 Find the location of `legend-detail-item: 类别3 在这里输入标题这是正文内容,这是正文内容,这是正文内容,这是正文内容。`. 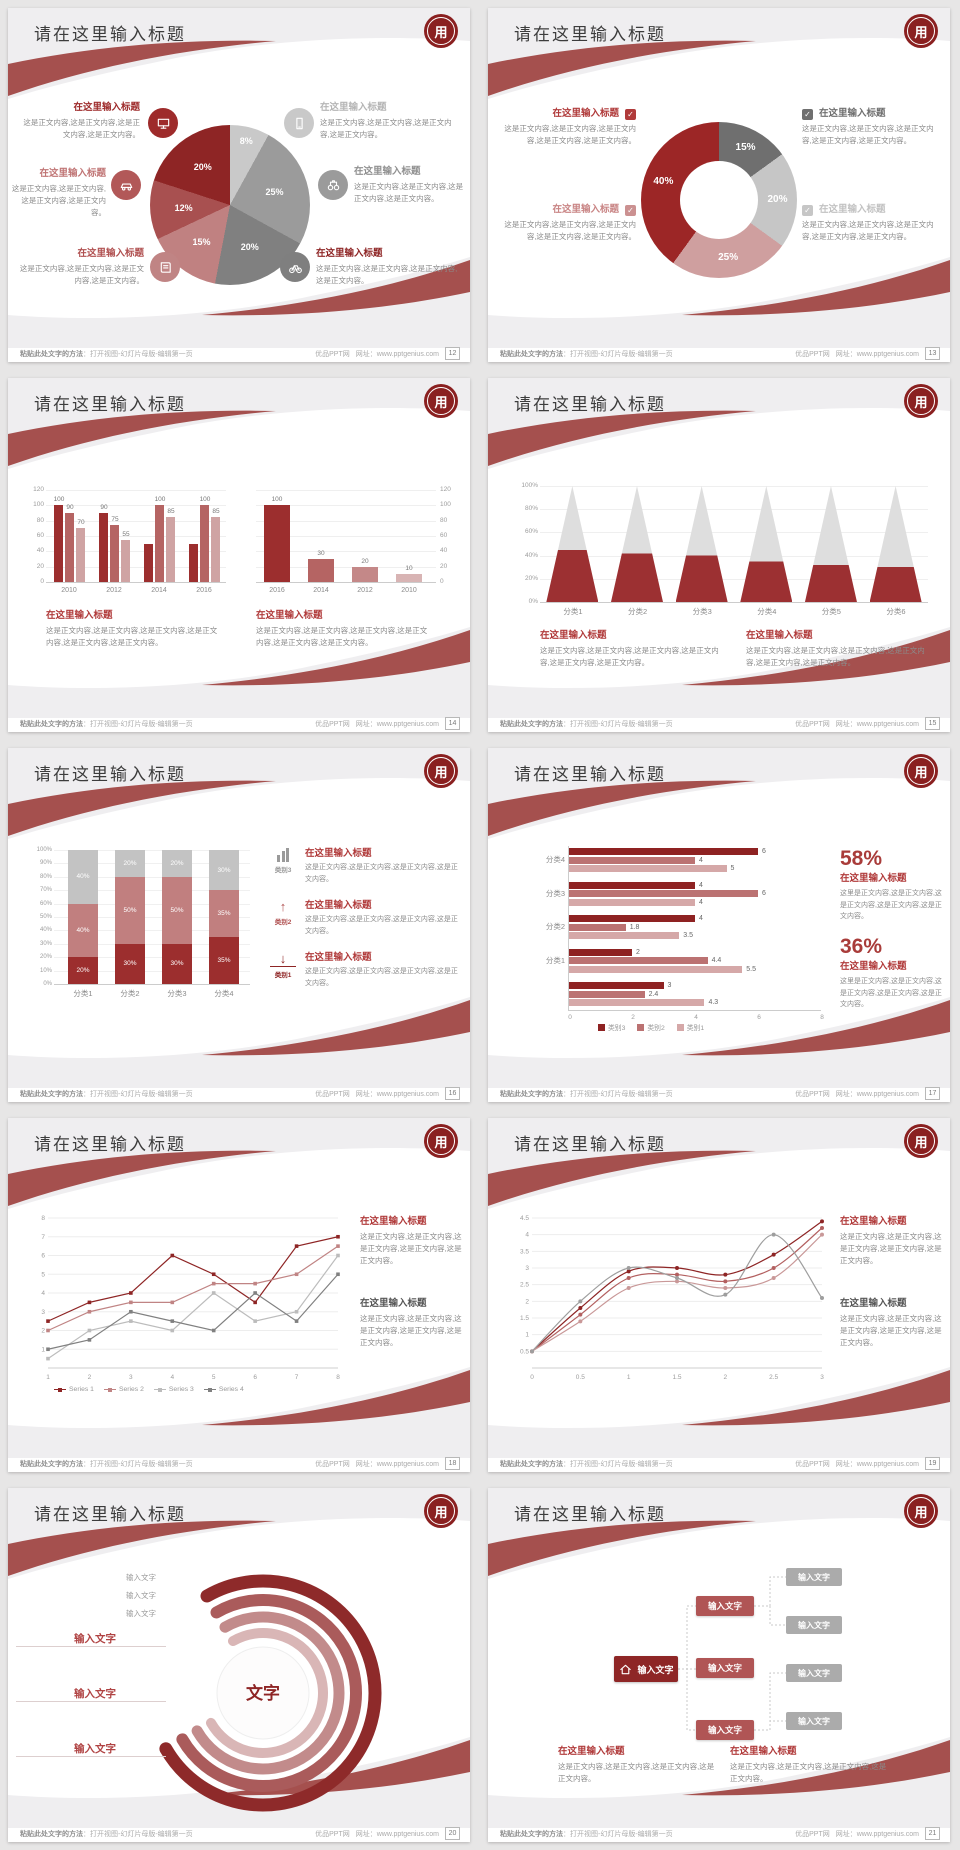

legend-detail-item: 类别3 在这里输入标题这是正文内容,这是正文内容,这是正文内容,这是正文内容。 is located at coordinates (366, 866).